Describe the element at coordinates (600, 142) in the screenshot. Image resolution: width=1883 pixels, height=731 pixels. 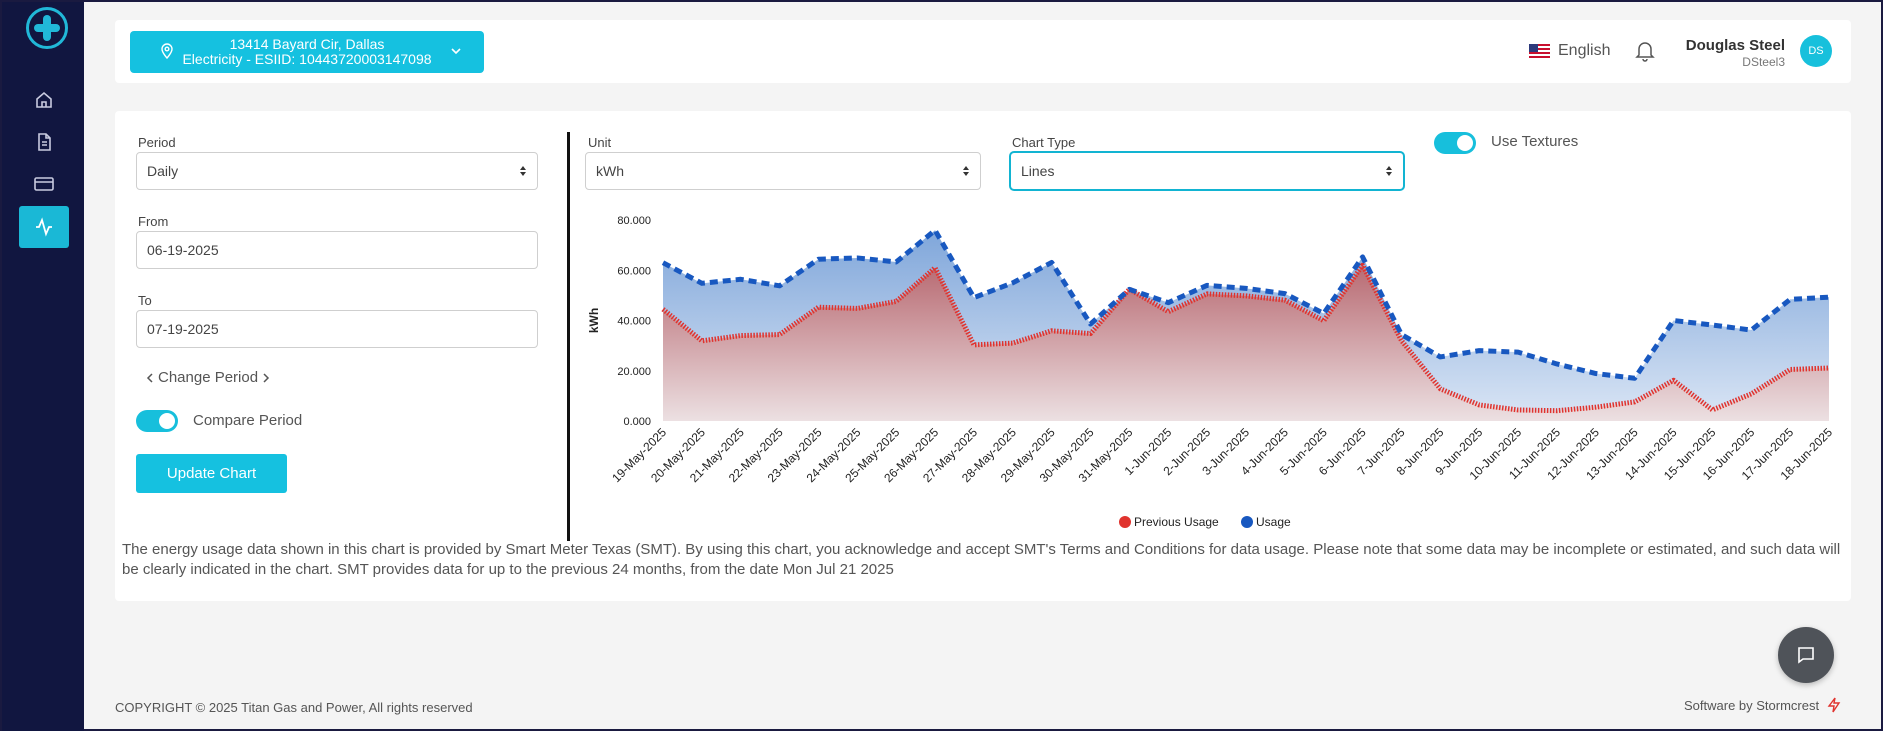
I see `unit-label: Unit` at that location.